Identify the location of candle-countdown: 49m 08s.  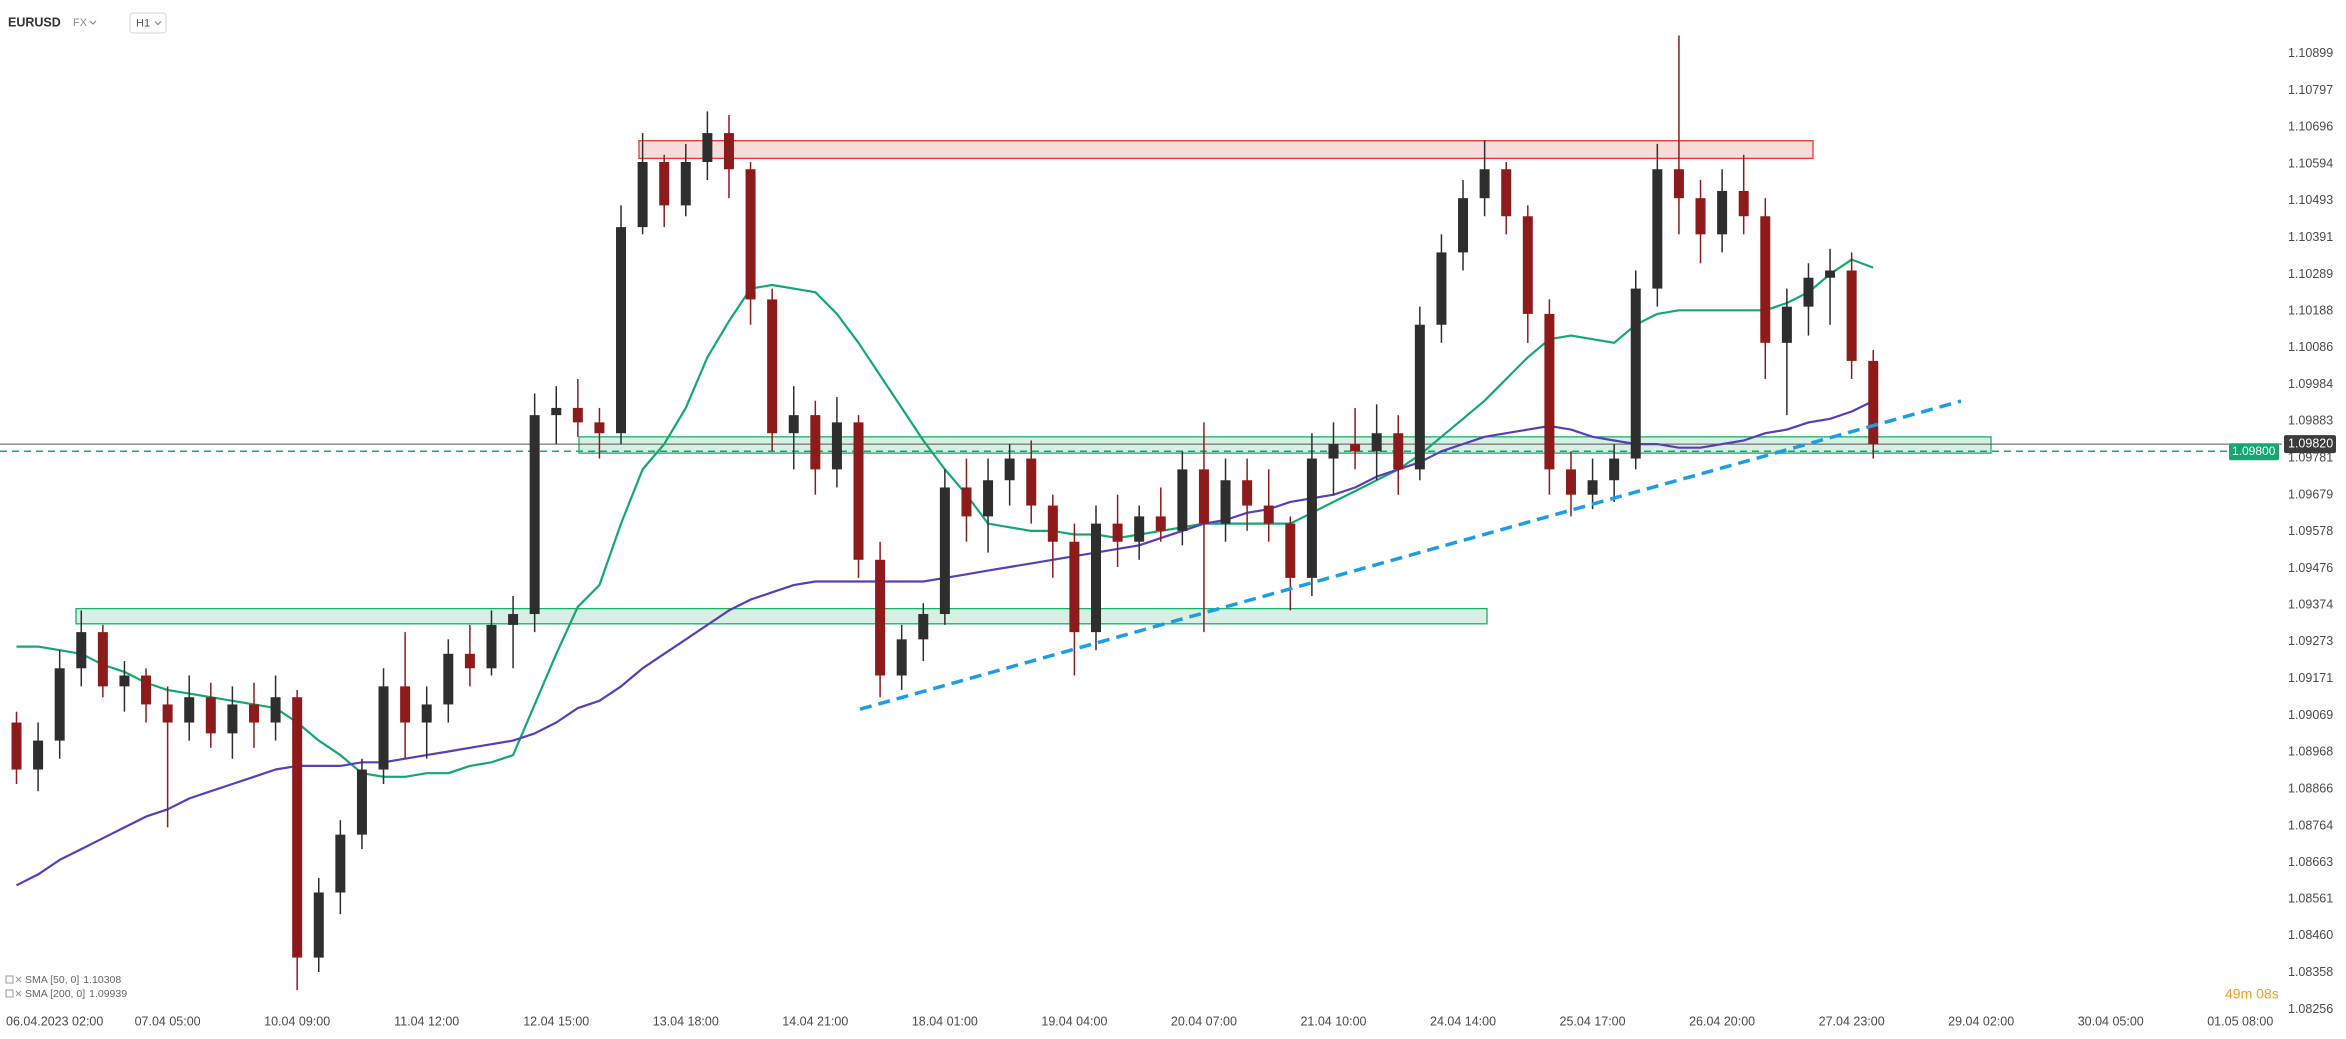
(2252, 994).